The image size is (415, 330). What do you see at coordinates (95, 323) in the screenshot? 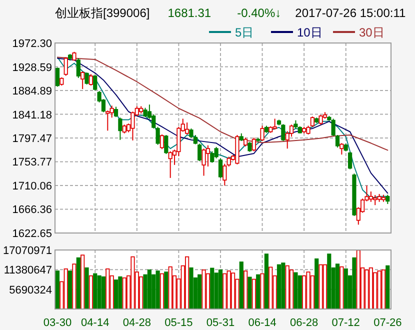
I see `x-tick-label: 04-14` at bounding box center [95, 323].